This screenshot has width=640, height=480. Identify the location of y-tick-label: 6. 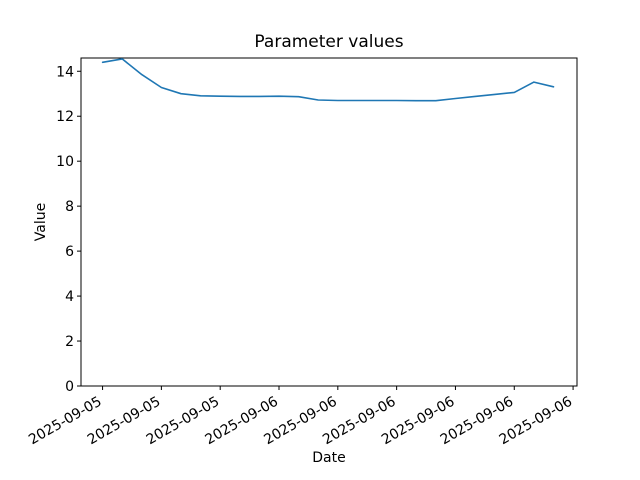
(69, 252).